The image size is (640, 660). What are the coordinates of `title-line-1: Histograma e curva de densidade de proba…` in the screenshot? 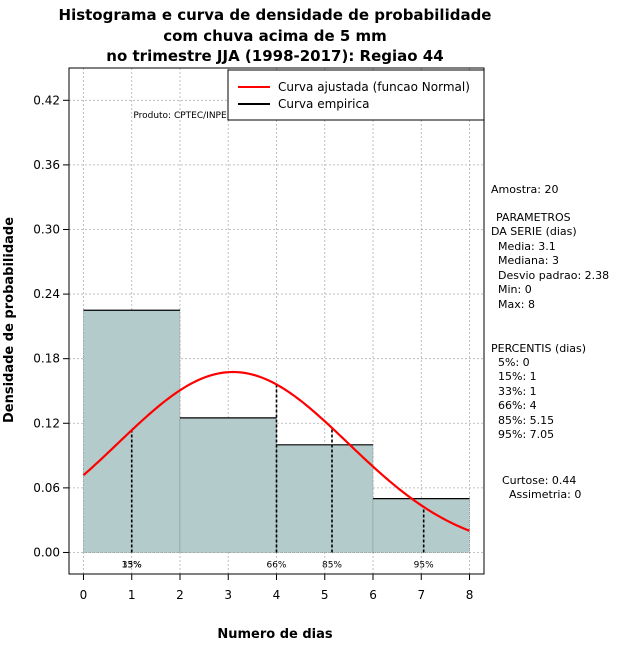 It's located at (275, 15).